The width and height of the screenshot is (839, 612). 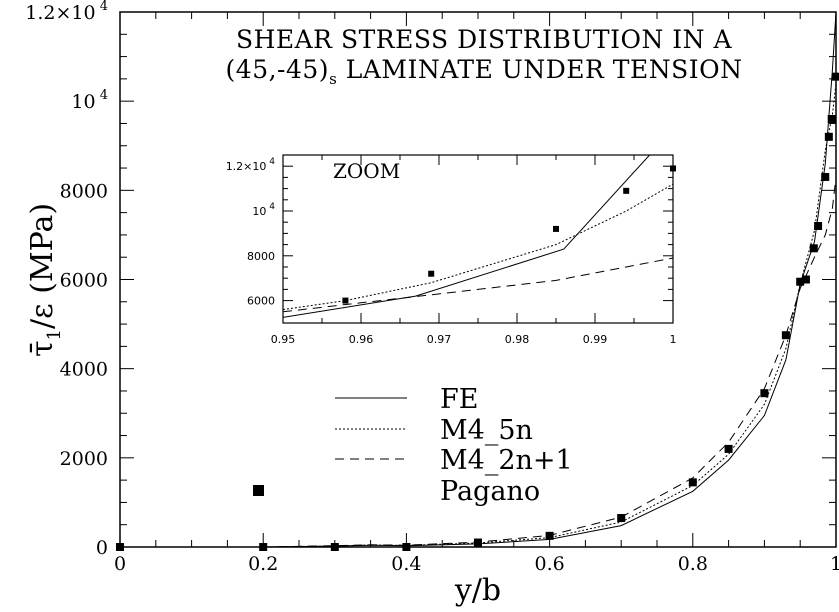 What do you see at coordinates (42, 266) in the screenshot?
I see `y-axis-label-rest: /ε (MPa)` at bounding box center [42, 266].